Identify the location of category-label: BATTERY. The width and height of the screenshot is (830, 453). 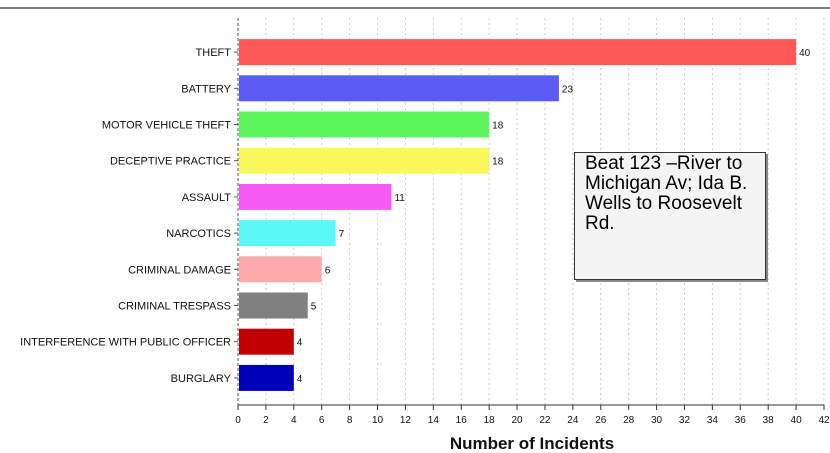
(206, 89).